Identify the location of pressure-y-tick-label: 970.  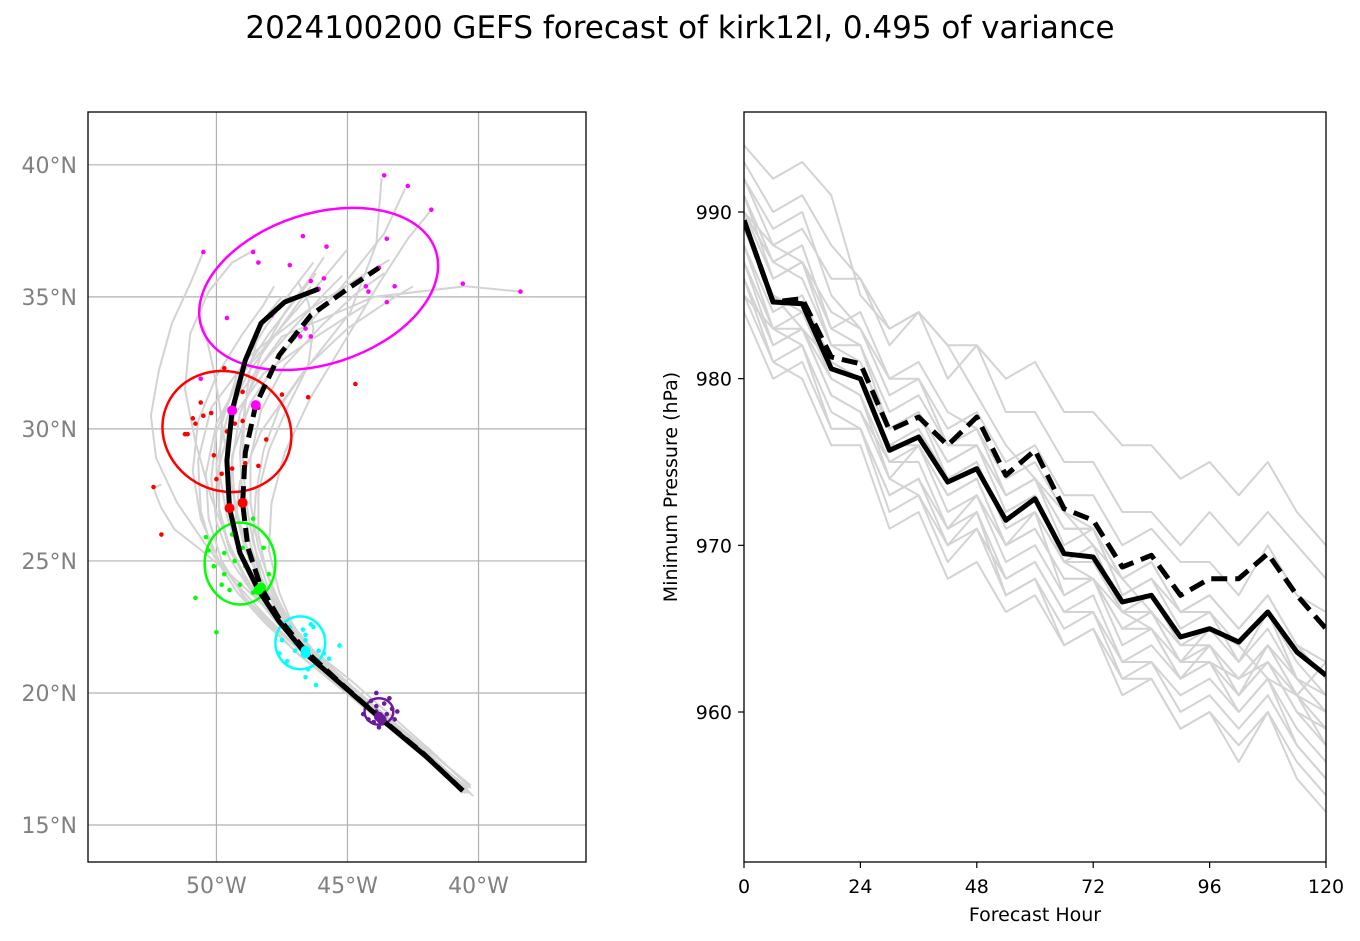
(714, 546).